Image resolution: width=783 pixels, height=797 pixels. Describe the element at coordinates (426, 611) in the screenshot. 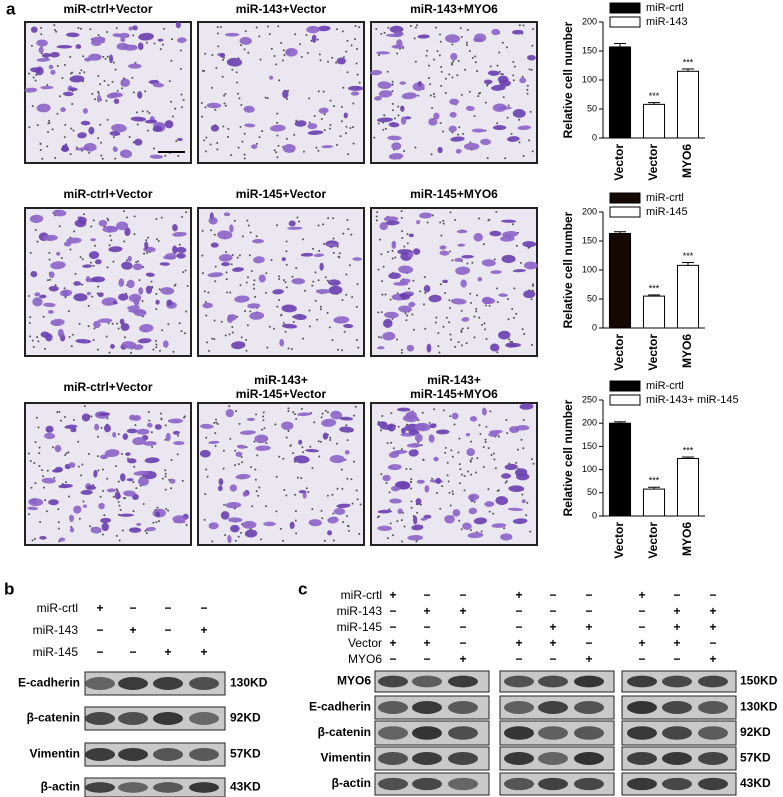

I see `condition-mark: +` at that location.